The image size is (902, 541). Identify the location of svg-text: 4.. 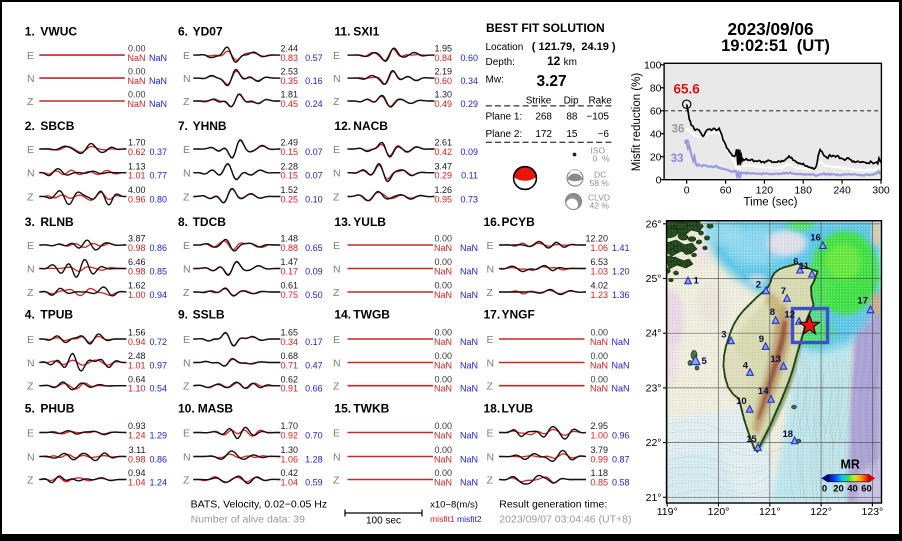
(30, 315).